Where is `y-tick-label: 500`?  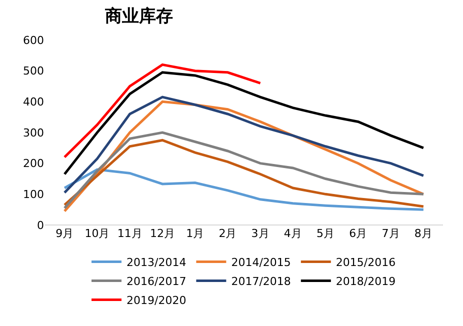 y-tick-label: 500 is located at coordinates (33, 71).